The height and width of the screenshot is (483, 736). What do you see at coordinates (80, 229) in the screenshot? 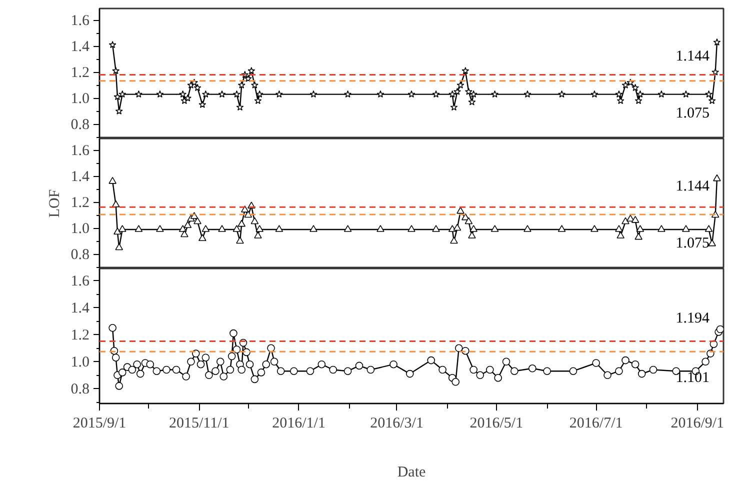
I see `y-tick-label: 1.0` at bounding box center [80, 229].